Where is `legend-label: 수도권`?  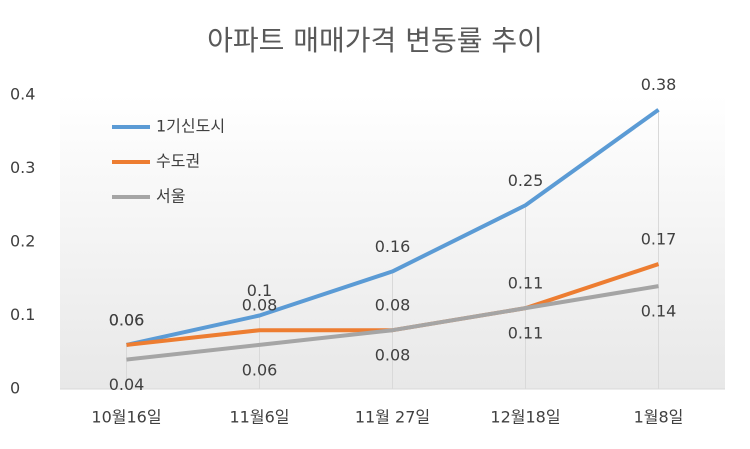
legend-label: 수도권 is located at coordinates (178, 161).